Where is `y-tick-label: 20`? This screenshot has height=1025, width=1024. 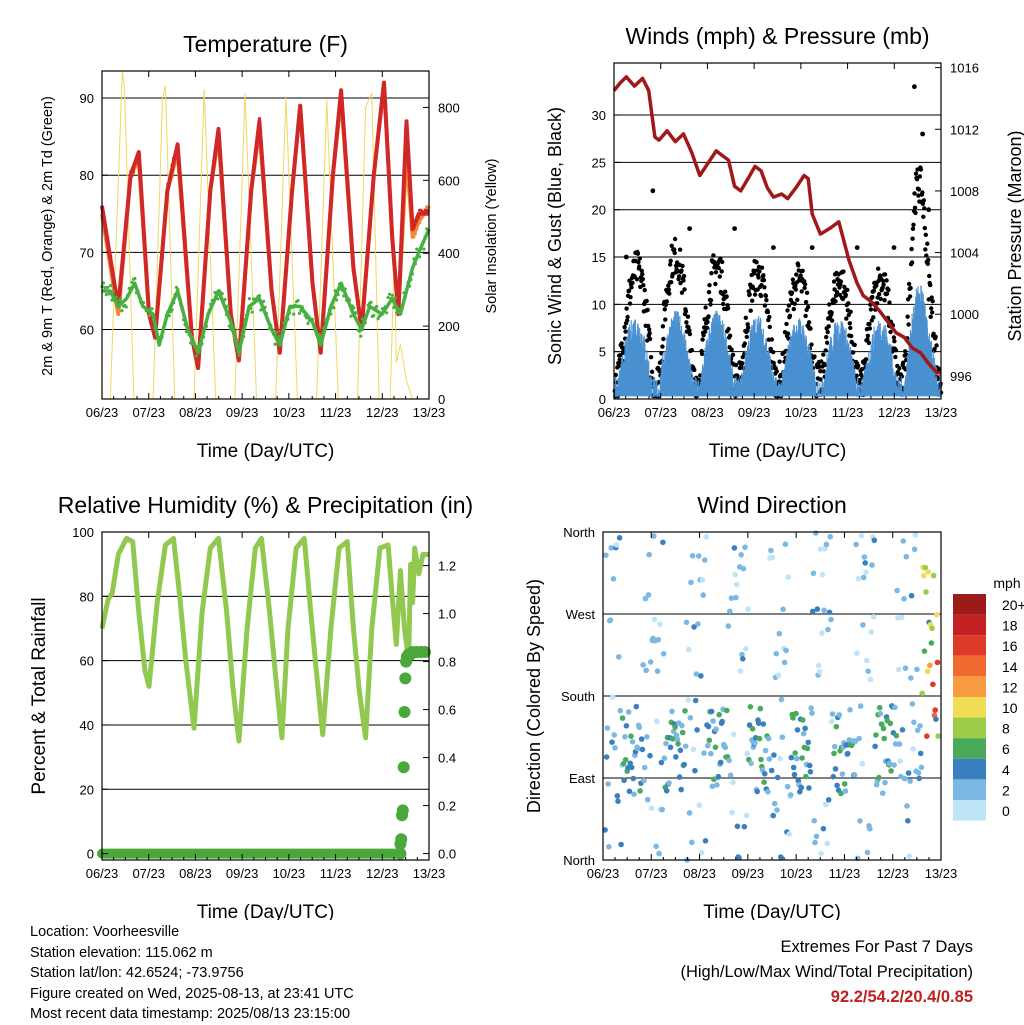 y-tick-label: 20 is located at coordinates (599, 210).